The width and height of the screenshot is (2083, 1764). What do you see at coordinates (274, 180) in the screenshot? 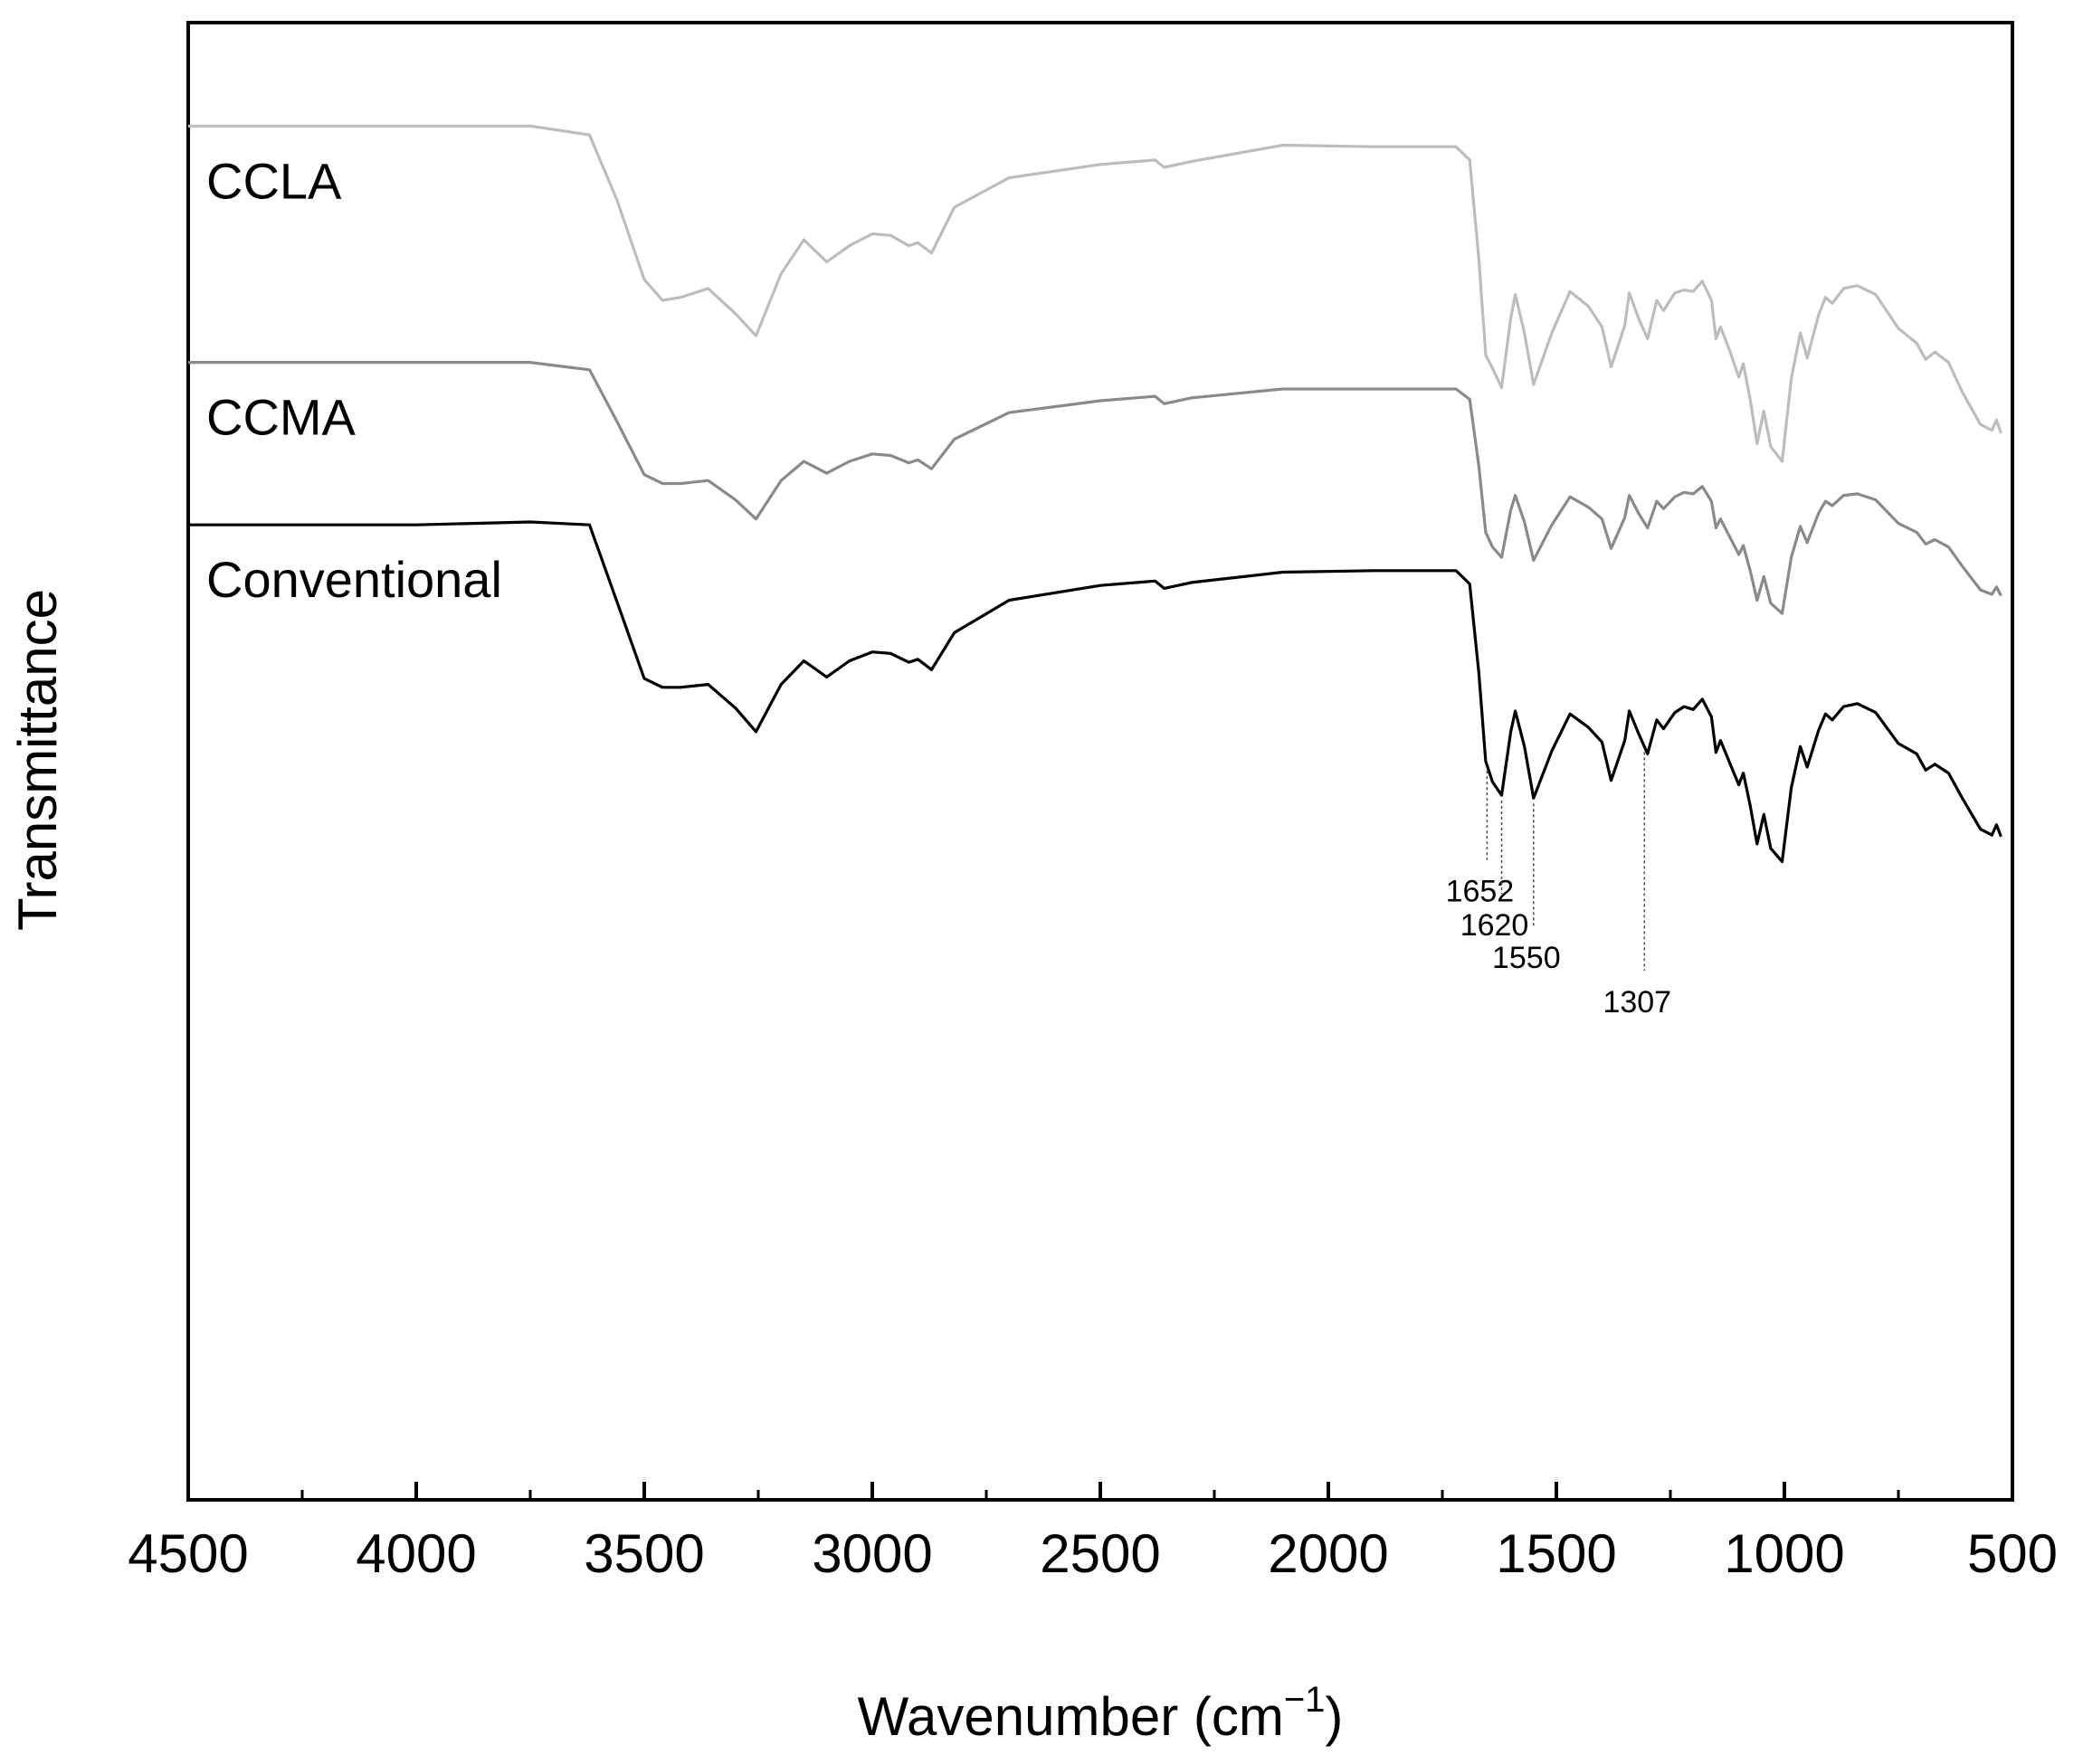
I see `series-label-ccla: CCLA` at bounding box center [274, 180].